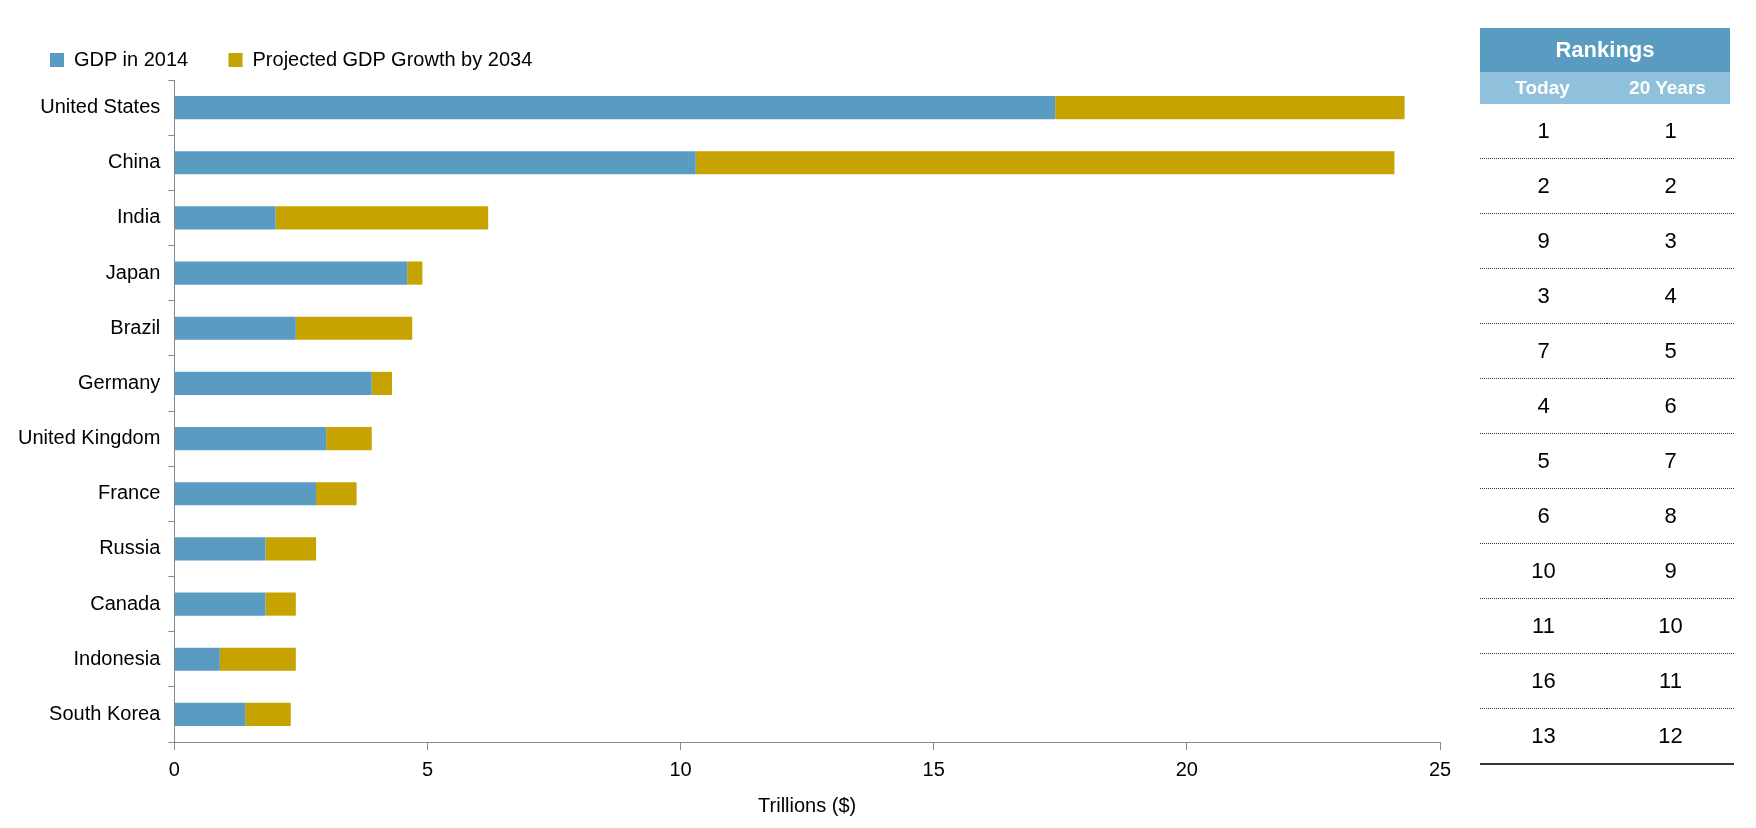 The width and height of the screenshot is (1756, 828). Describe the element at coordinates (135, 161) in the screenshot. I see `y-tick-label: China` at that location.